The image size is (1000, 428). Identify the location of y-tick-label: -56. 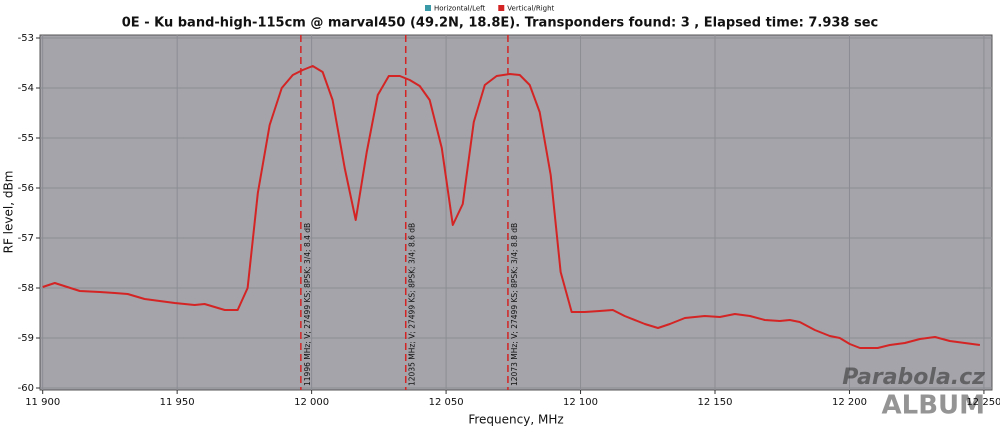
(26, 188).